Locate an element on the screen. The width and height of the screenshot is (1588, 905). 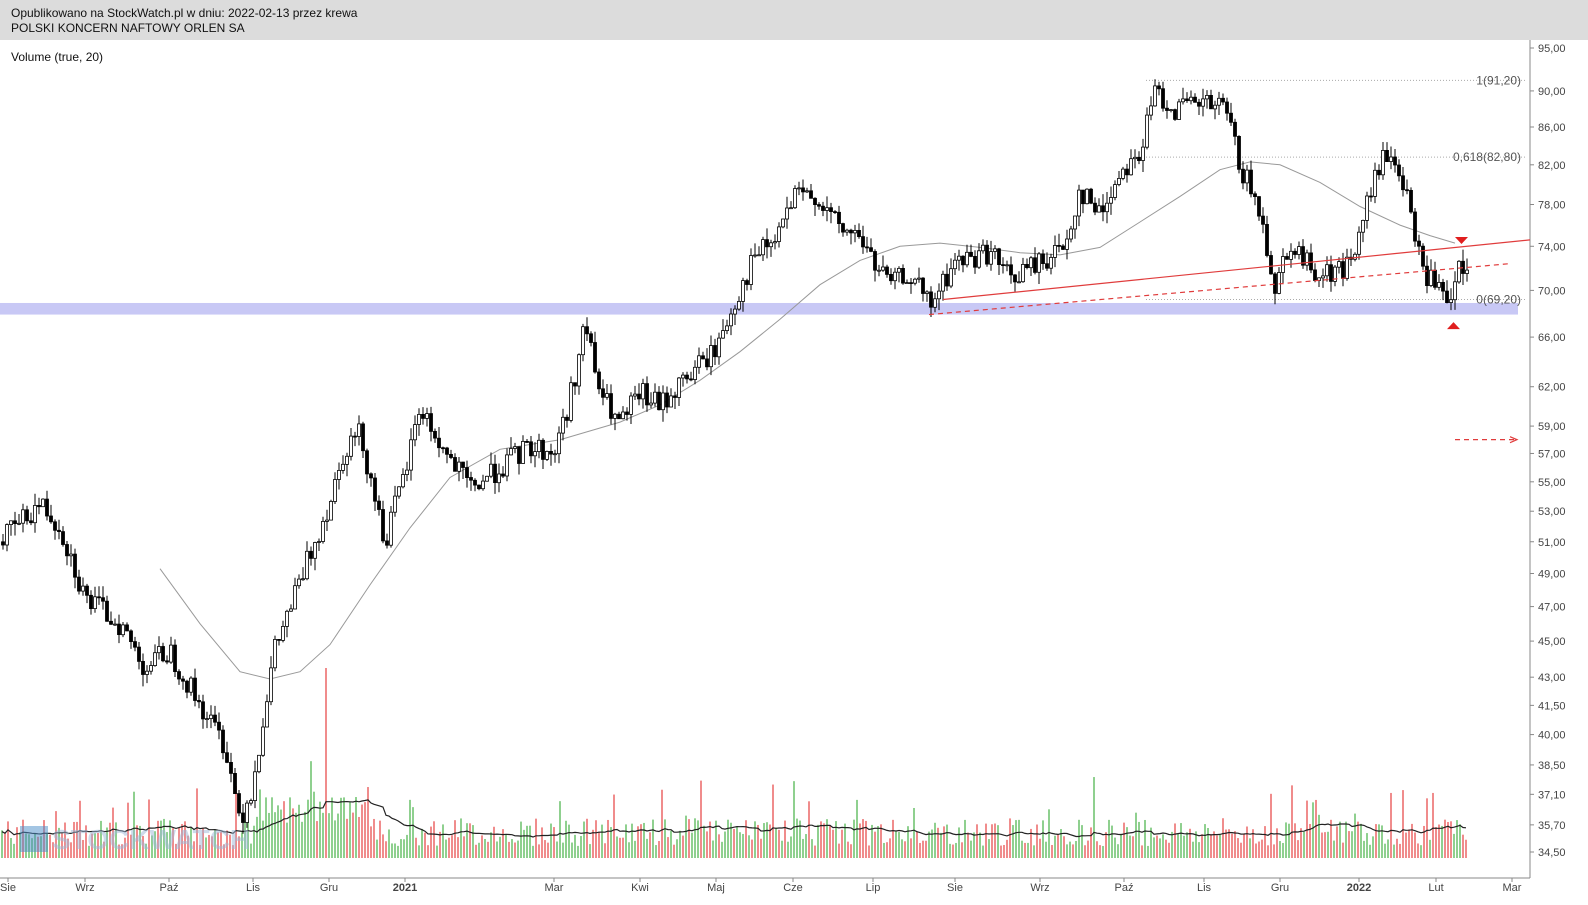
x-tick-label: Sie is located at coordinates (8, 888).